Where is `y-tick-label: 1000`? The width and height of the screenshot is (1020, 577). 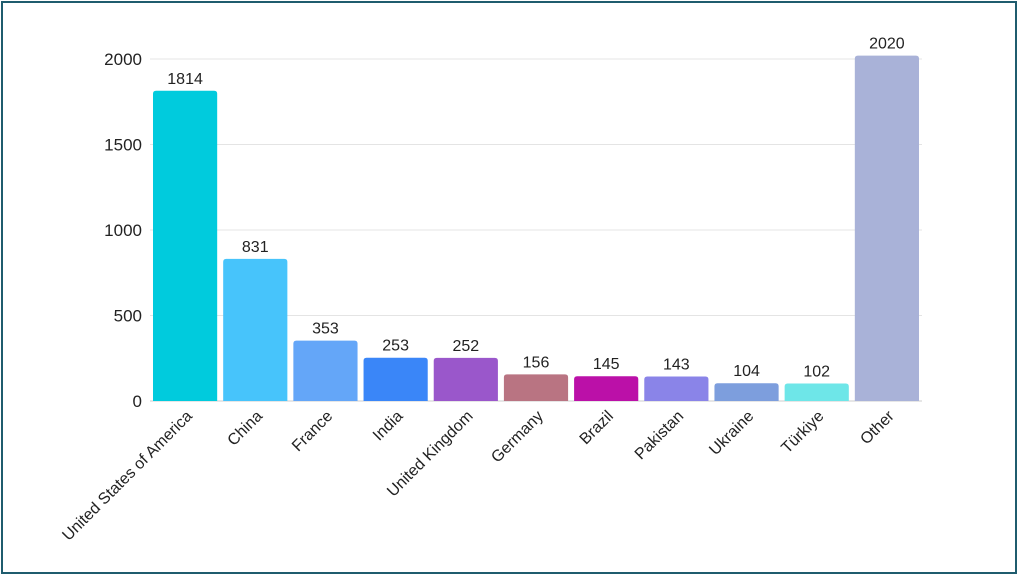 y-tick-label: 1000 is located at coordinates (123, 230).